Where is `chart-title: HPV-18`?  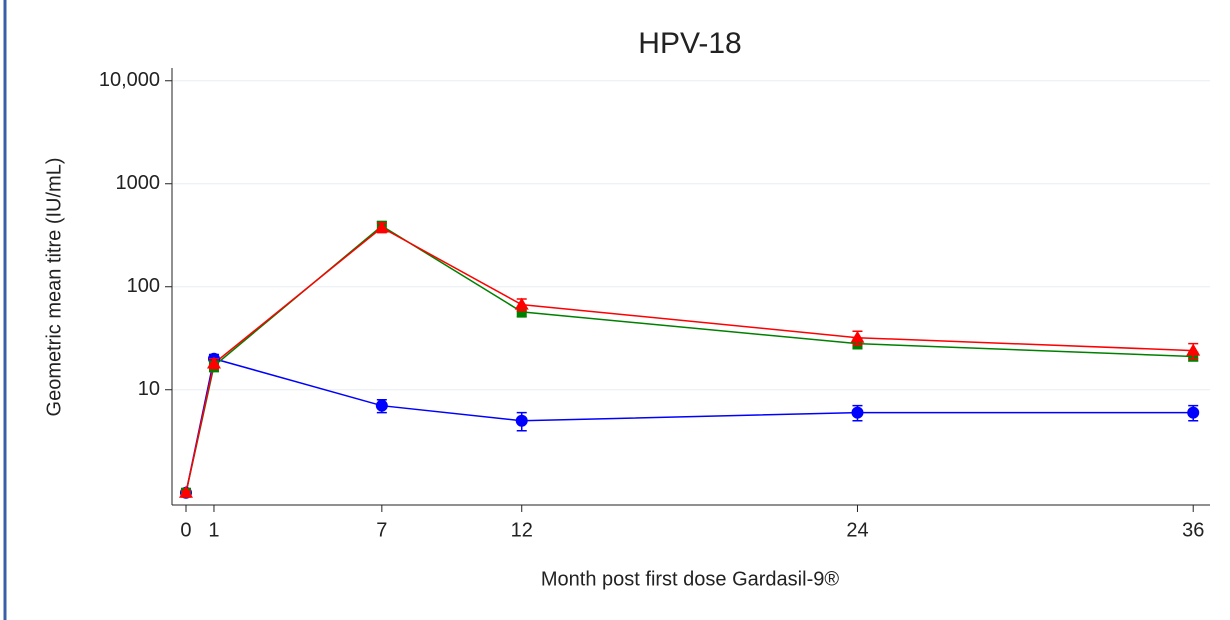 chart-title: HPV-18 is located at coordinates (689, 43).